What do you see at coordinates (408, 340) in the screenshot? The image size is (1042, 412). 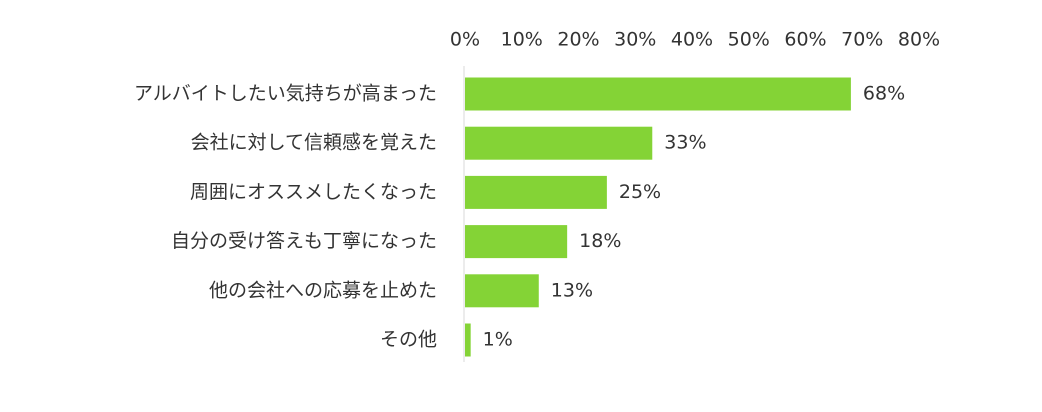 I see `category-label: その他` at bounding box center [408, 340].